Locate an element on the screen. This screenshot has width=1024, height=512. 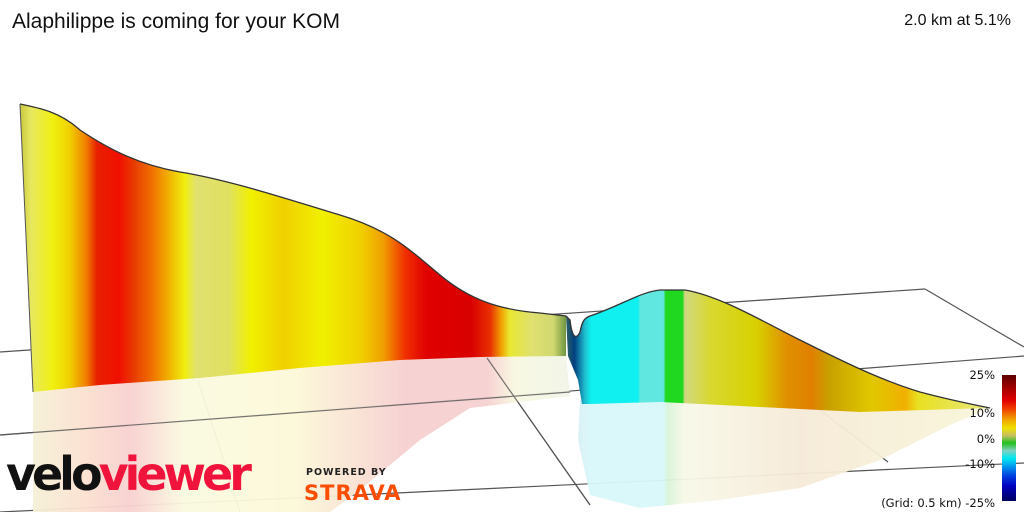
veloviewer-logo: veloviewer is located at coordinates (129, 474).